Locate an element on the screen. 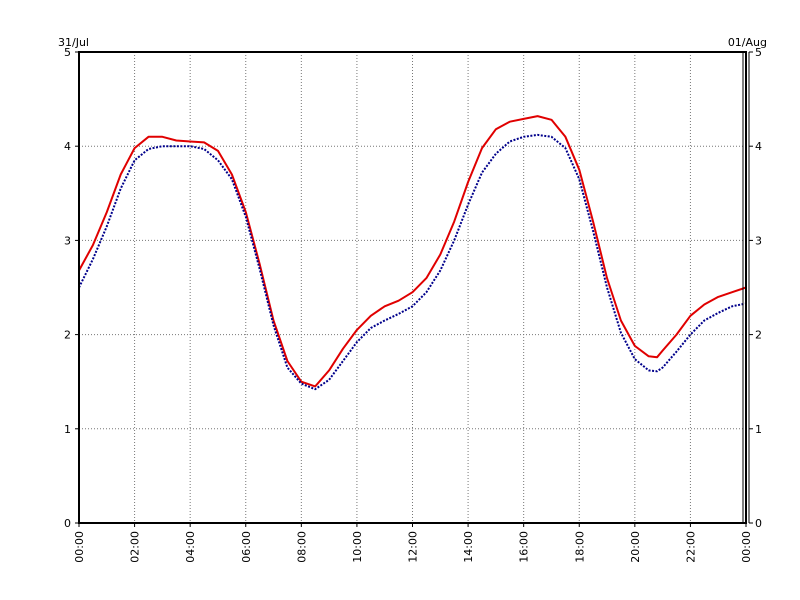  x-tick-label: 16:00 is located at coordinates (524, 547).